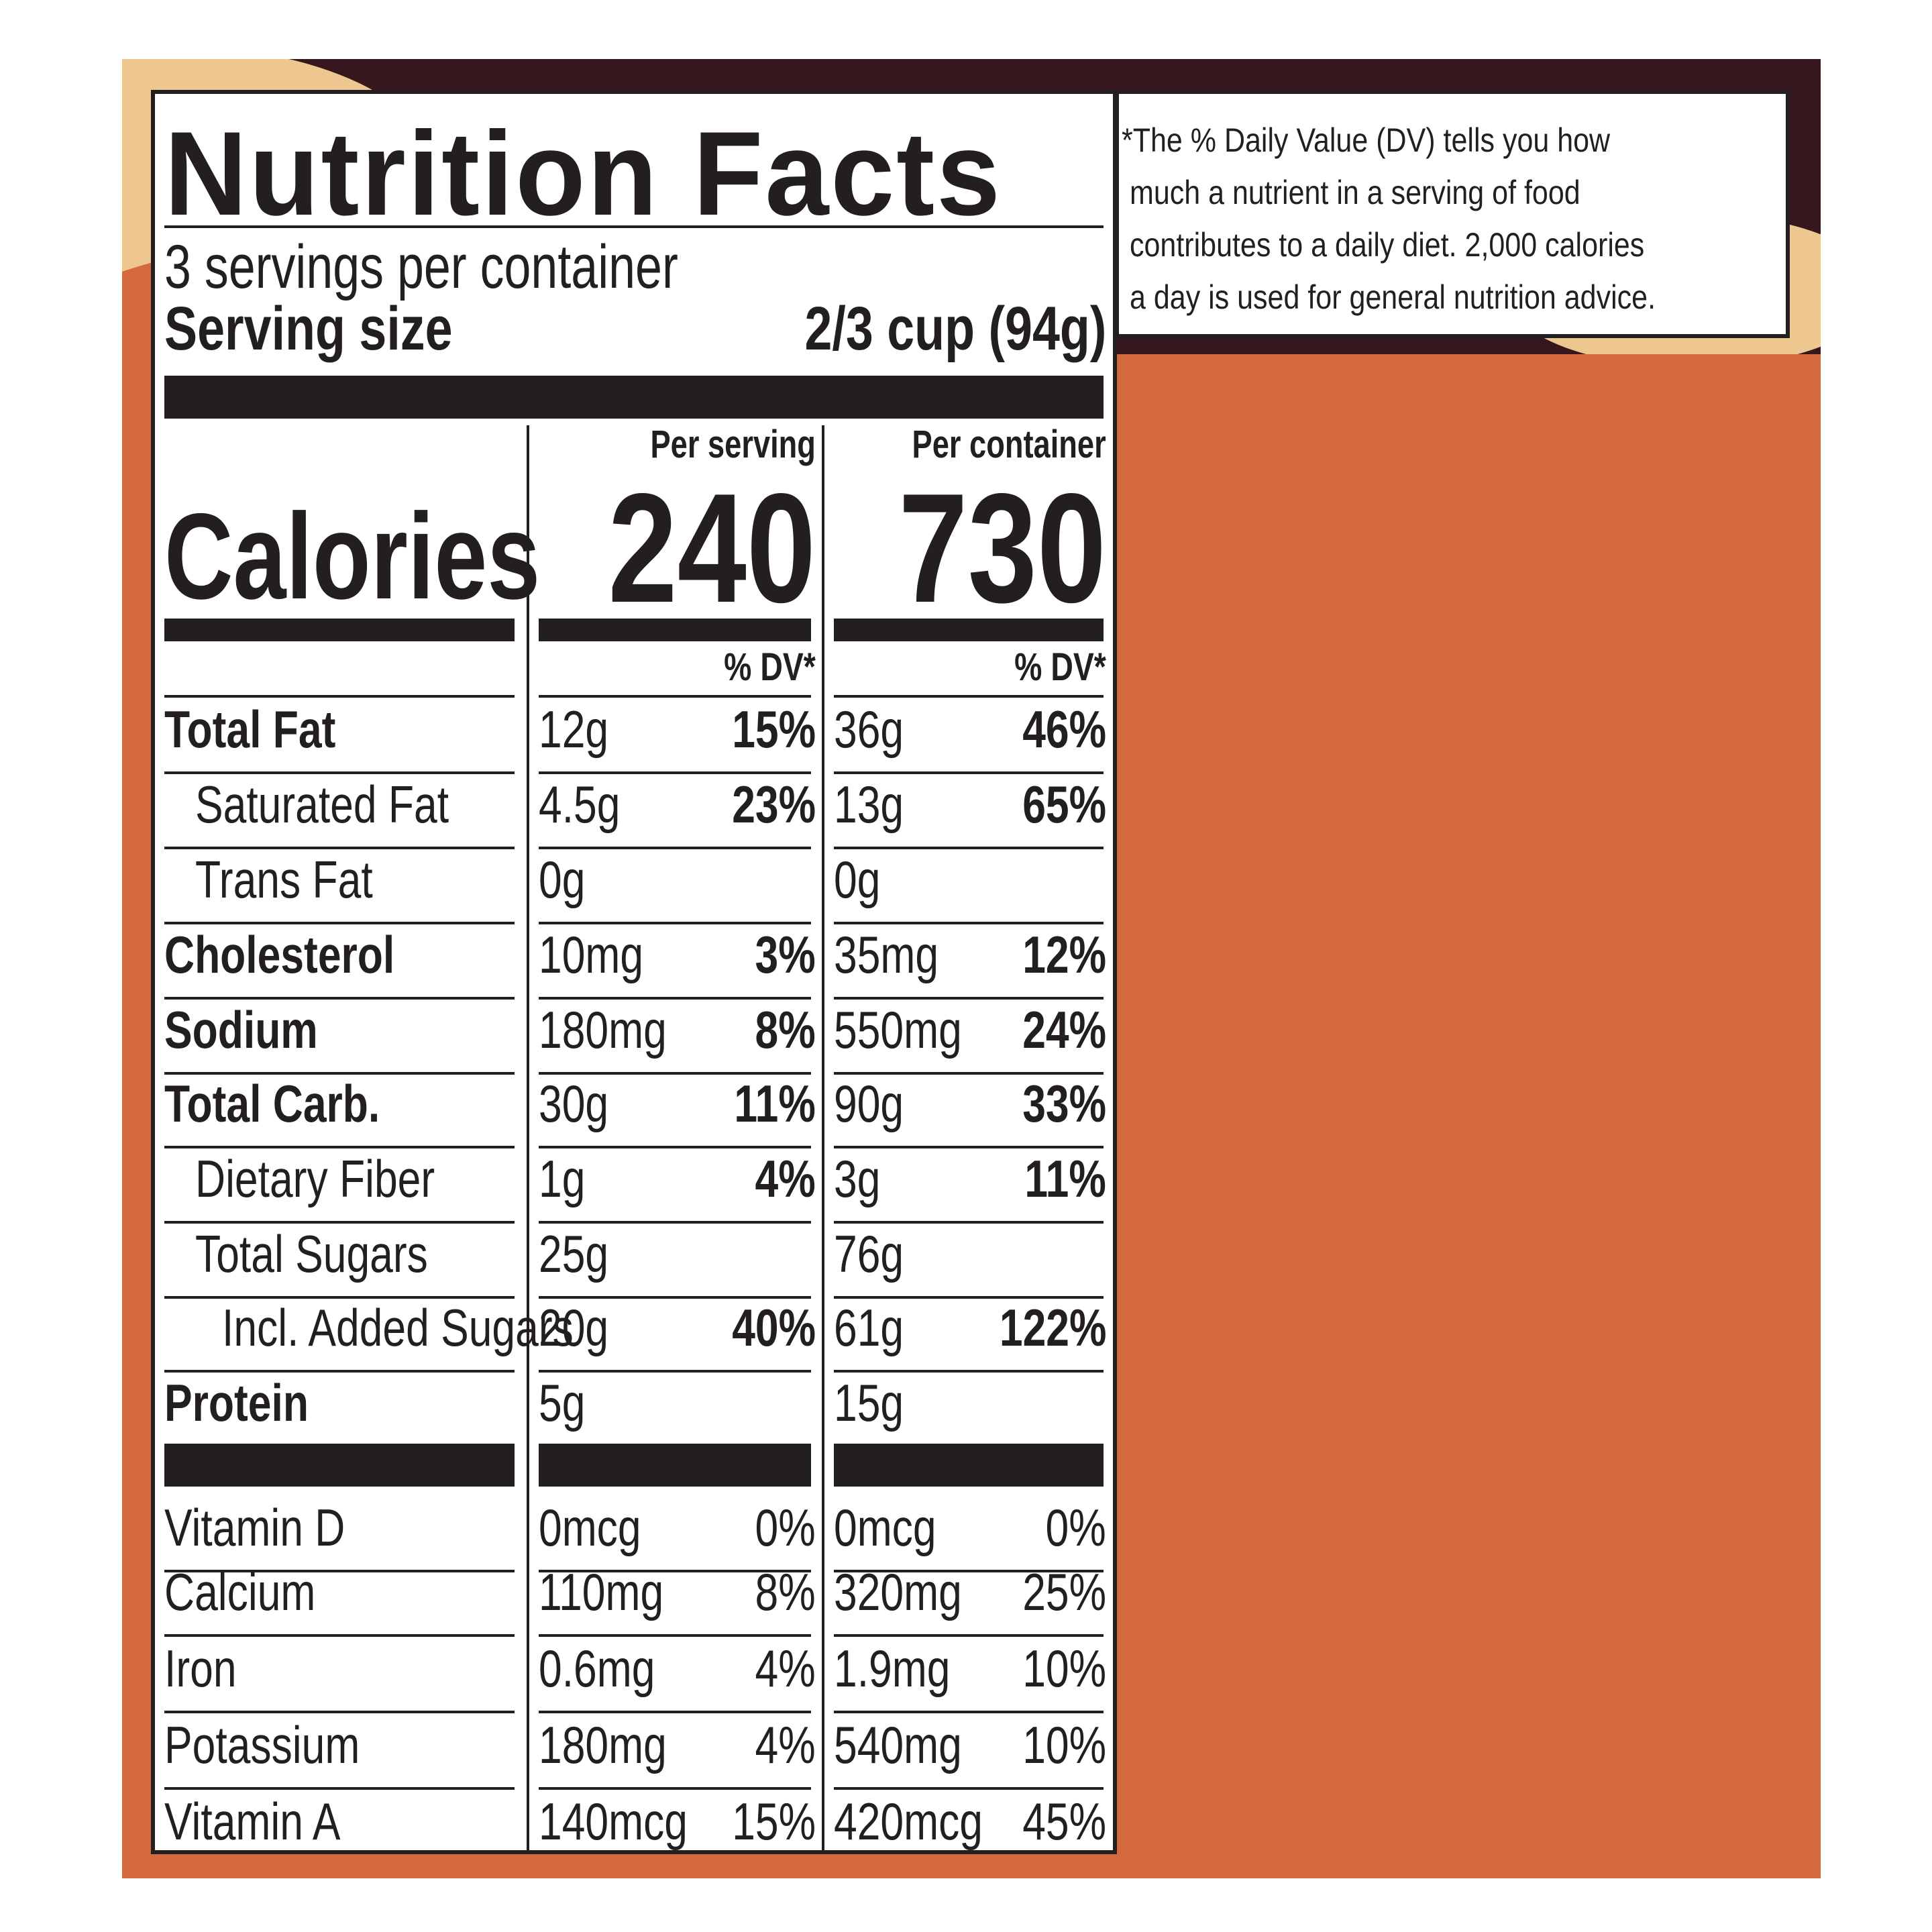 This screenshot has height=1932, width=1932. What do you see at coordinates (1052, 1327) in the screenshot?
I see `nutrient-container-dv: 122%` at bounding box center [1052, 1327].